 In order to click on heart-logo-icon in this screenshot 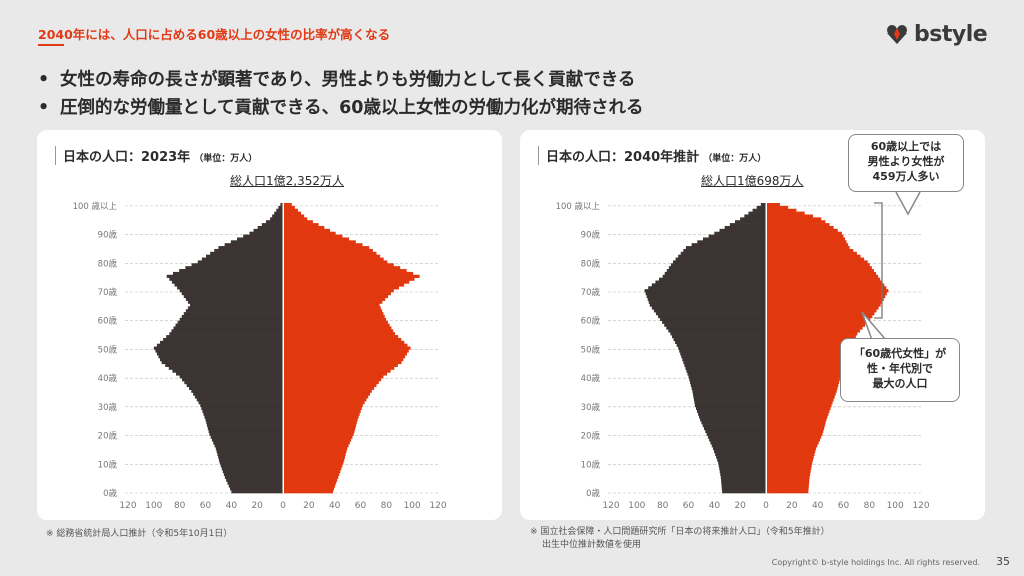, I will do `click(897, 34)`.